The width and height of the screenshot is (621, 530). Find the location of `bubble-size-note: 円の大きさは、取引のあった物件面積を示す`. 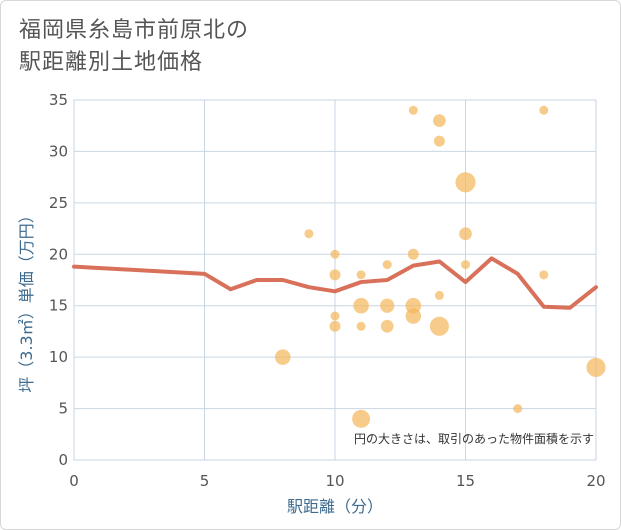

bubble-size-note: 円の大きさは、取引のあった物件面積を示す is located at coordinates (474, 438).